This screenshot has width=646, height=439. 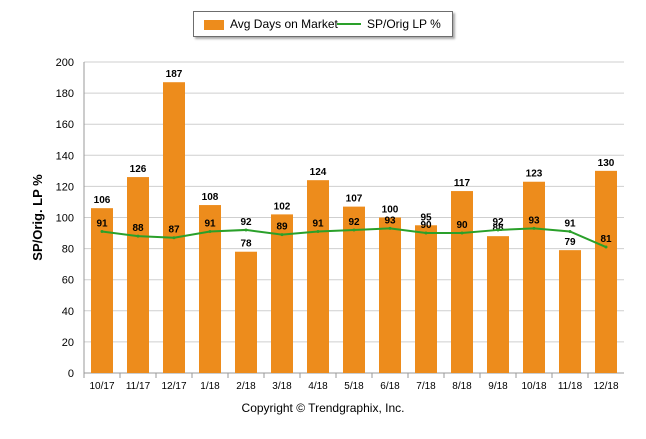 What do you see at coordinates (71, 374) in the screenshot?
I see `y-tick-label: 0` at bounding box center [71, 374].